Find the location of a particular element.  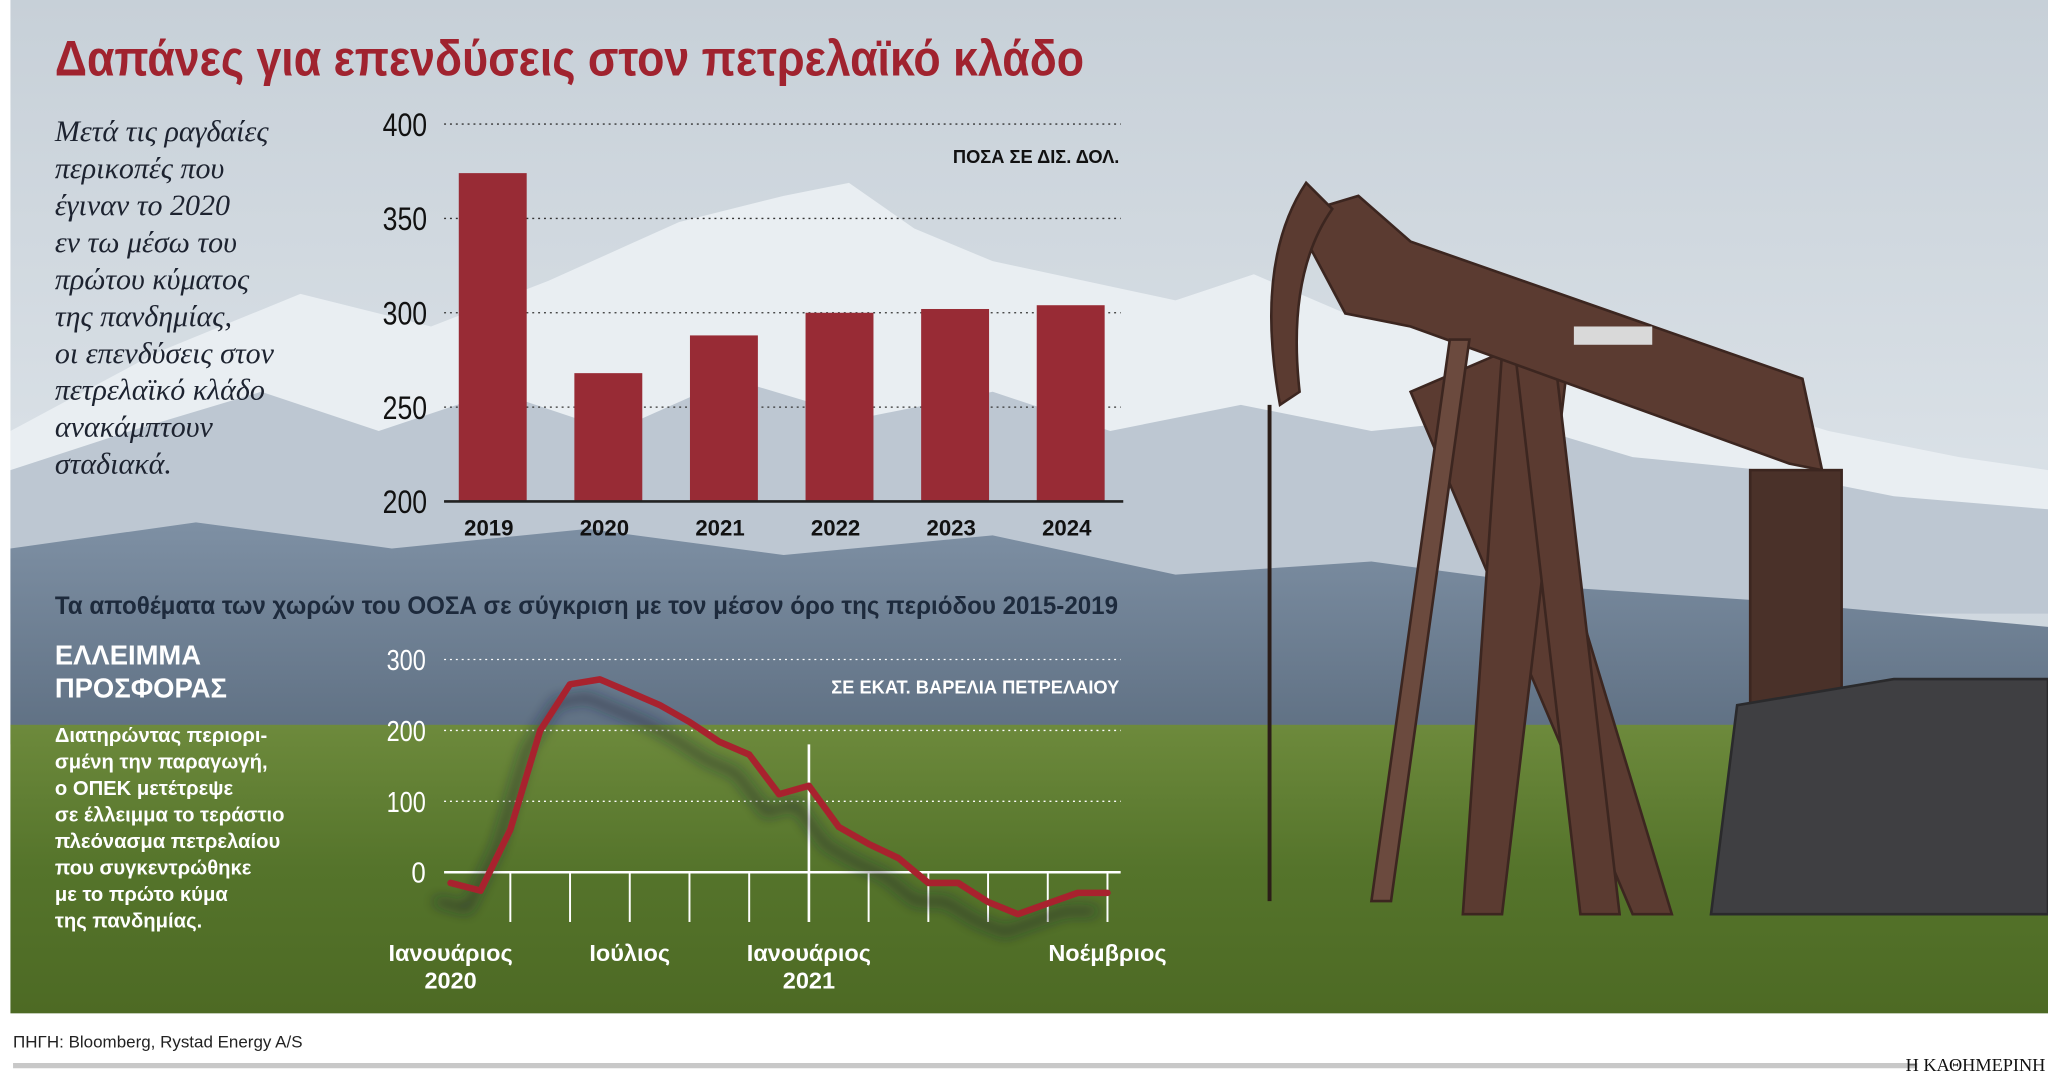

y-tick-label: 350 is located at coordinates (405, 218).